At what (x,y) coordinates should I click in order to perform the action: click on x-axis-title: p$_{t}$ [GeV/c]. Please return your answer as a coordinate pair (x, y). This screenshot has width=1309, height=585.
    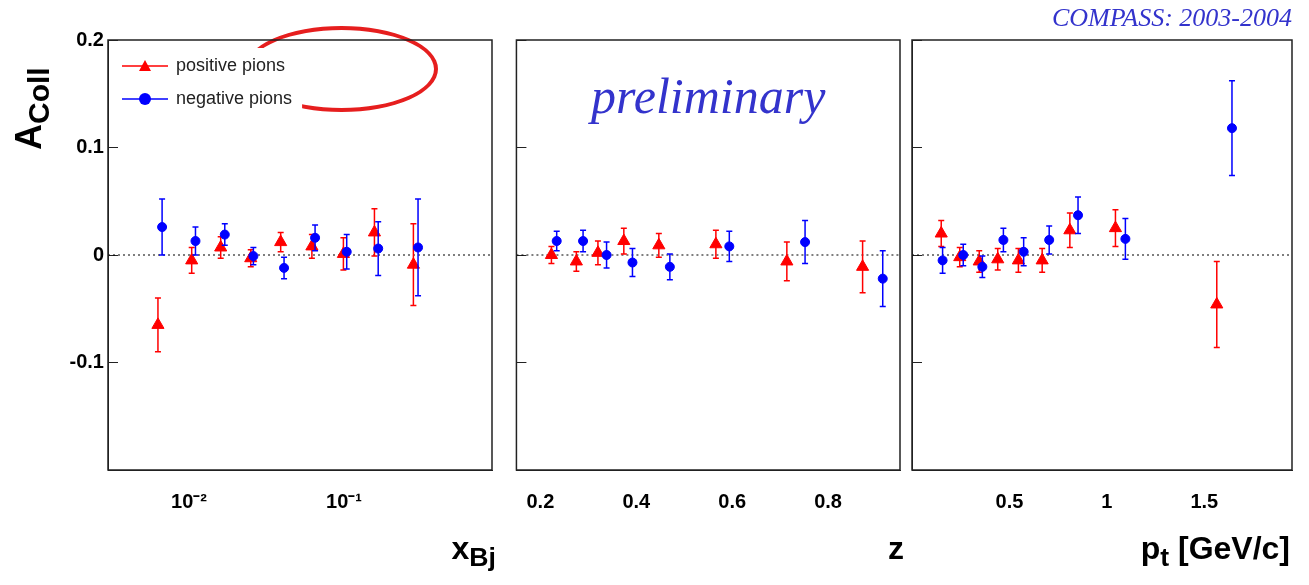
    Looking at the image, I should click on (1215, 552).